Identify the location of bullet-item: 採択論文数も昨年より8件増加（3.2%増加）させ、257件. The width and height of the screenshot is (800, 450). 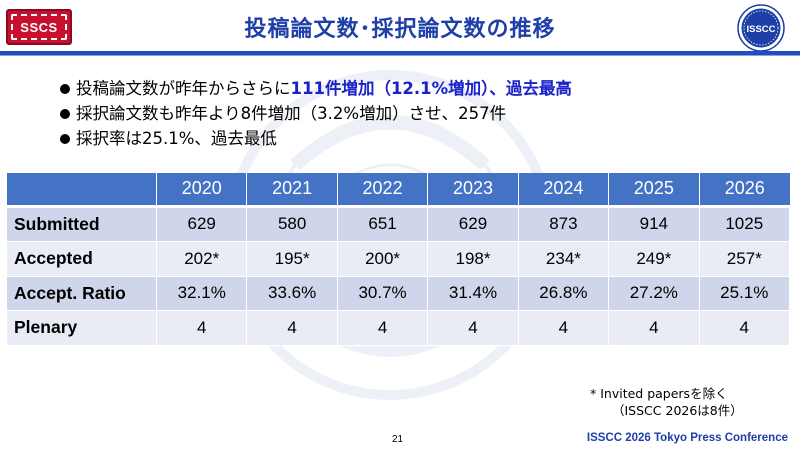
(420, 113).